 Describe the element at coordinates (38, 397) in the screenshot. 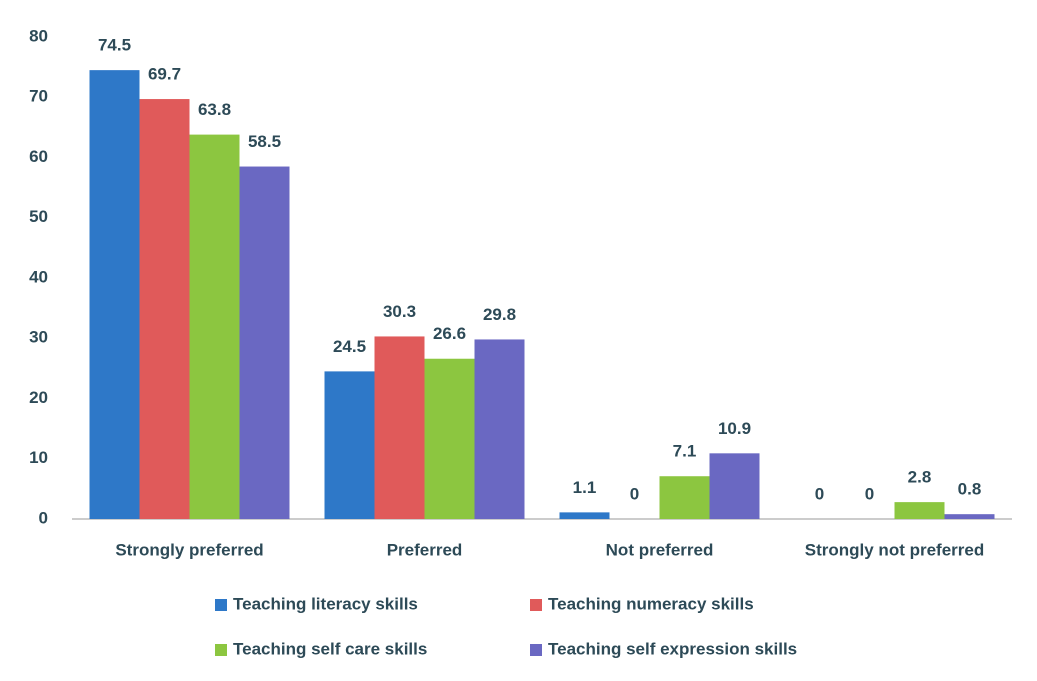

I see `y-tick-label: 20` at that location.